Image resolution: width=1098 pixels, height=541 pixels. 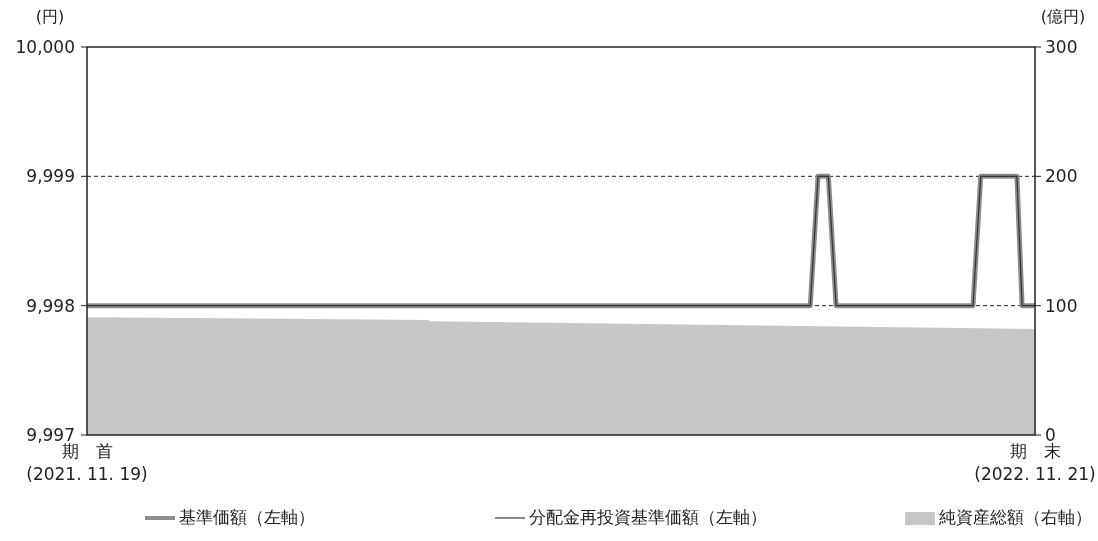 What do you see at coordinates (1063, 16) in the screenshot?
I see `y2-axis-title: (億円)` at bounding box center [1063, 16].